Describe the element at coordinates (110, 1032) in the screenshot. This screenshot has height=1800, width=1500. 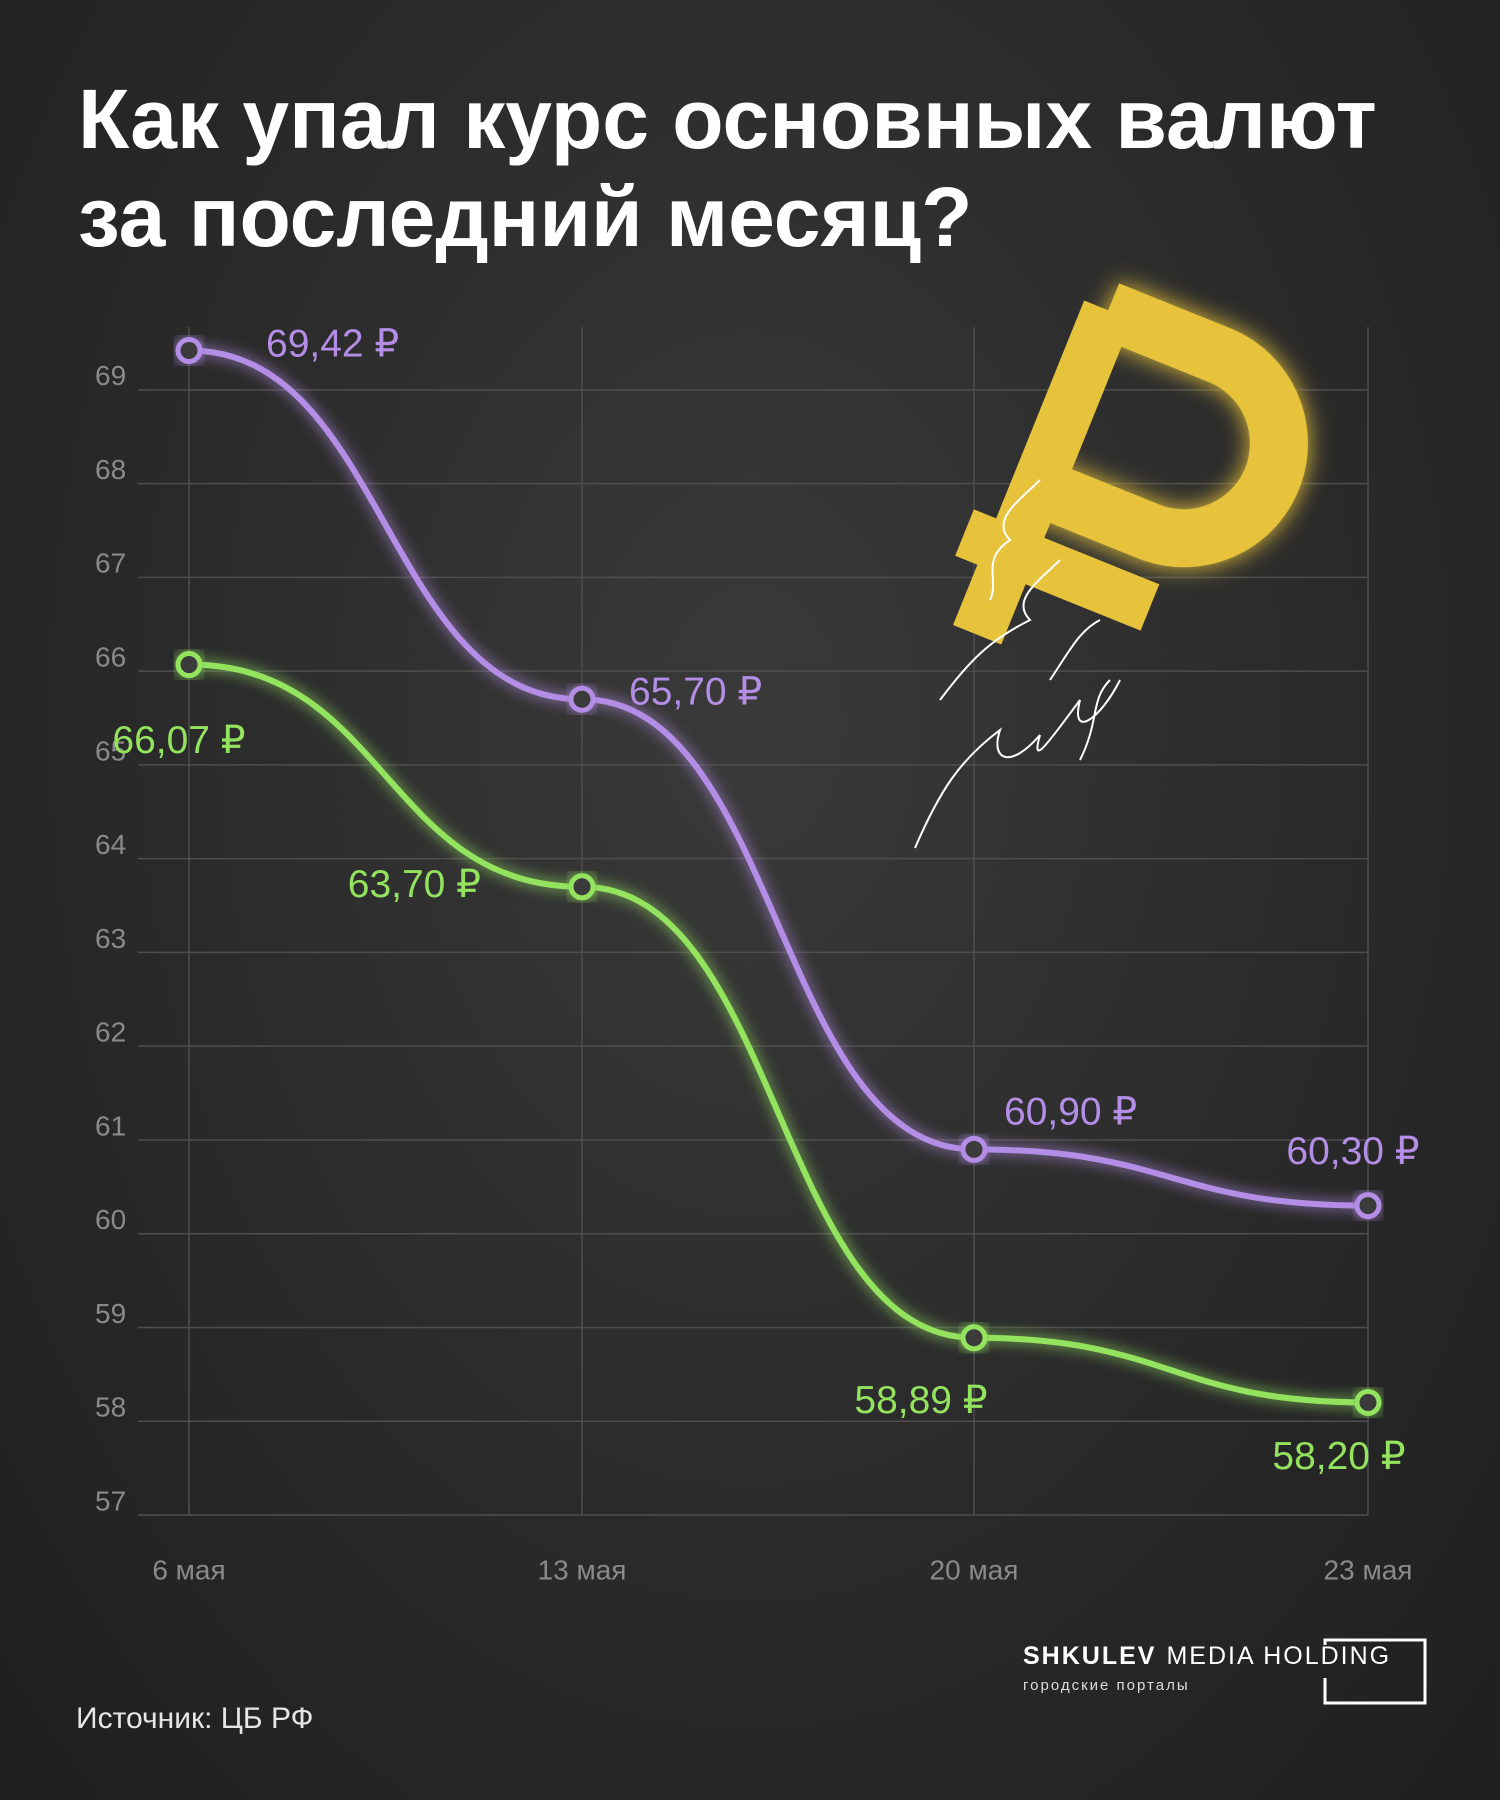
I see `y-tick-label: 62` at that location.